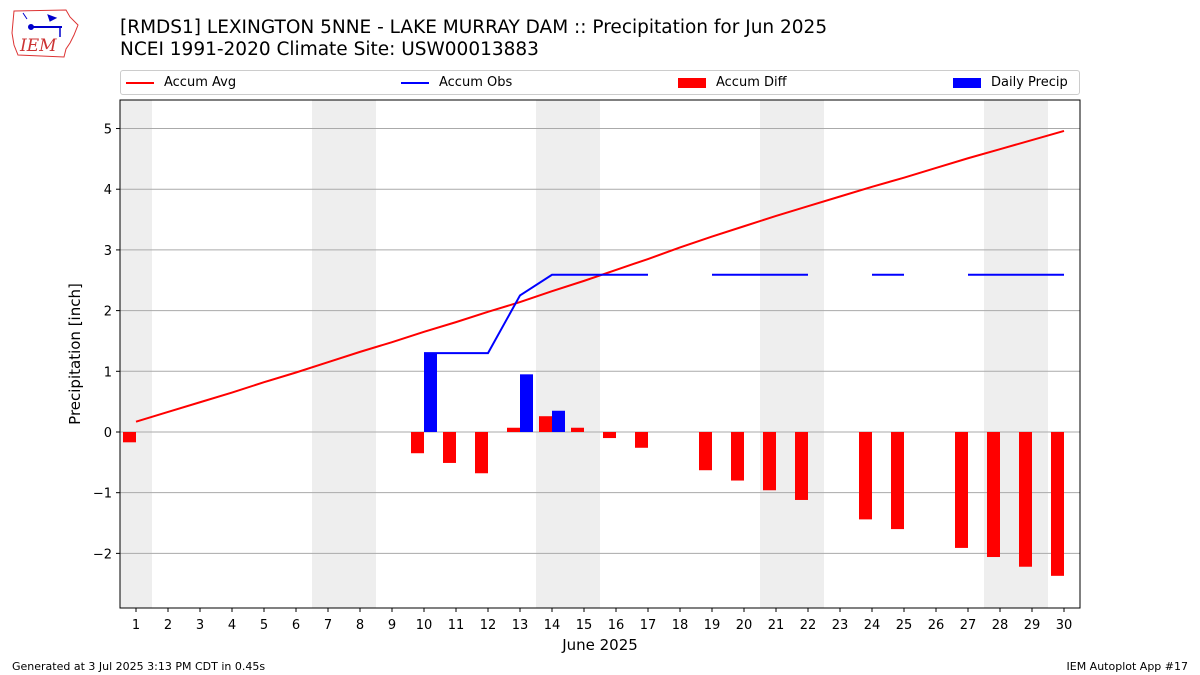 Image resolution: width=1200 pixels, height=675 pixels. What do you see at coordinates (520, 625) in the screenshot?
I see `x-tick-label: 13` at bounding box center [520, 625].